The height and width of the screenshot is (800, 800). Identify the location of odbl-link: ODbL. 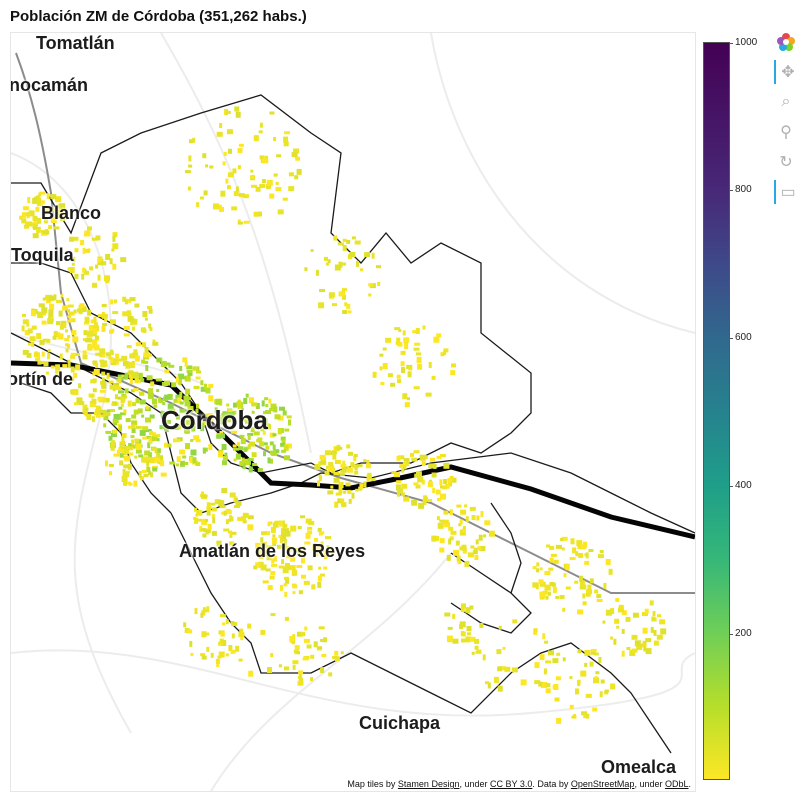
(676, 784).